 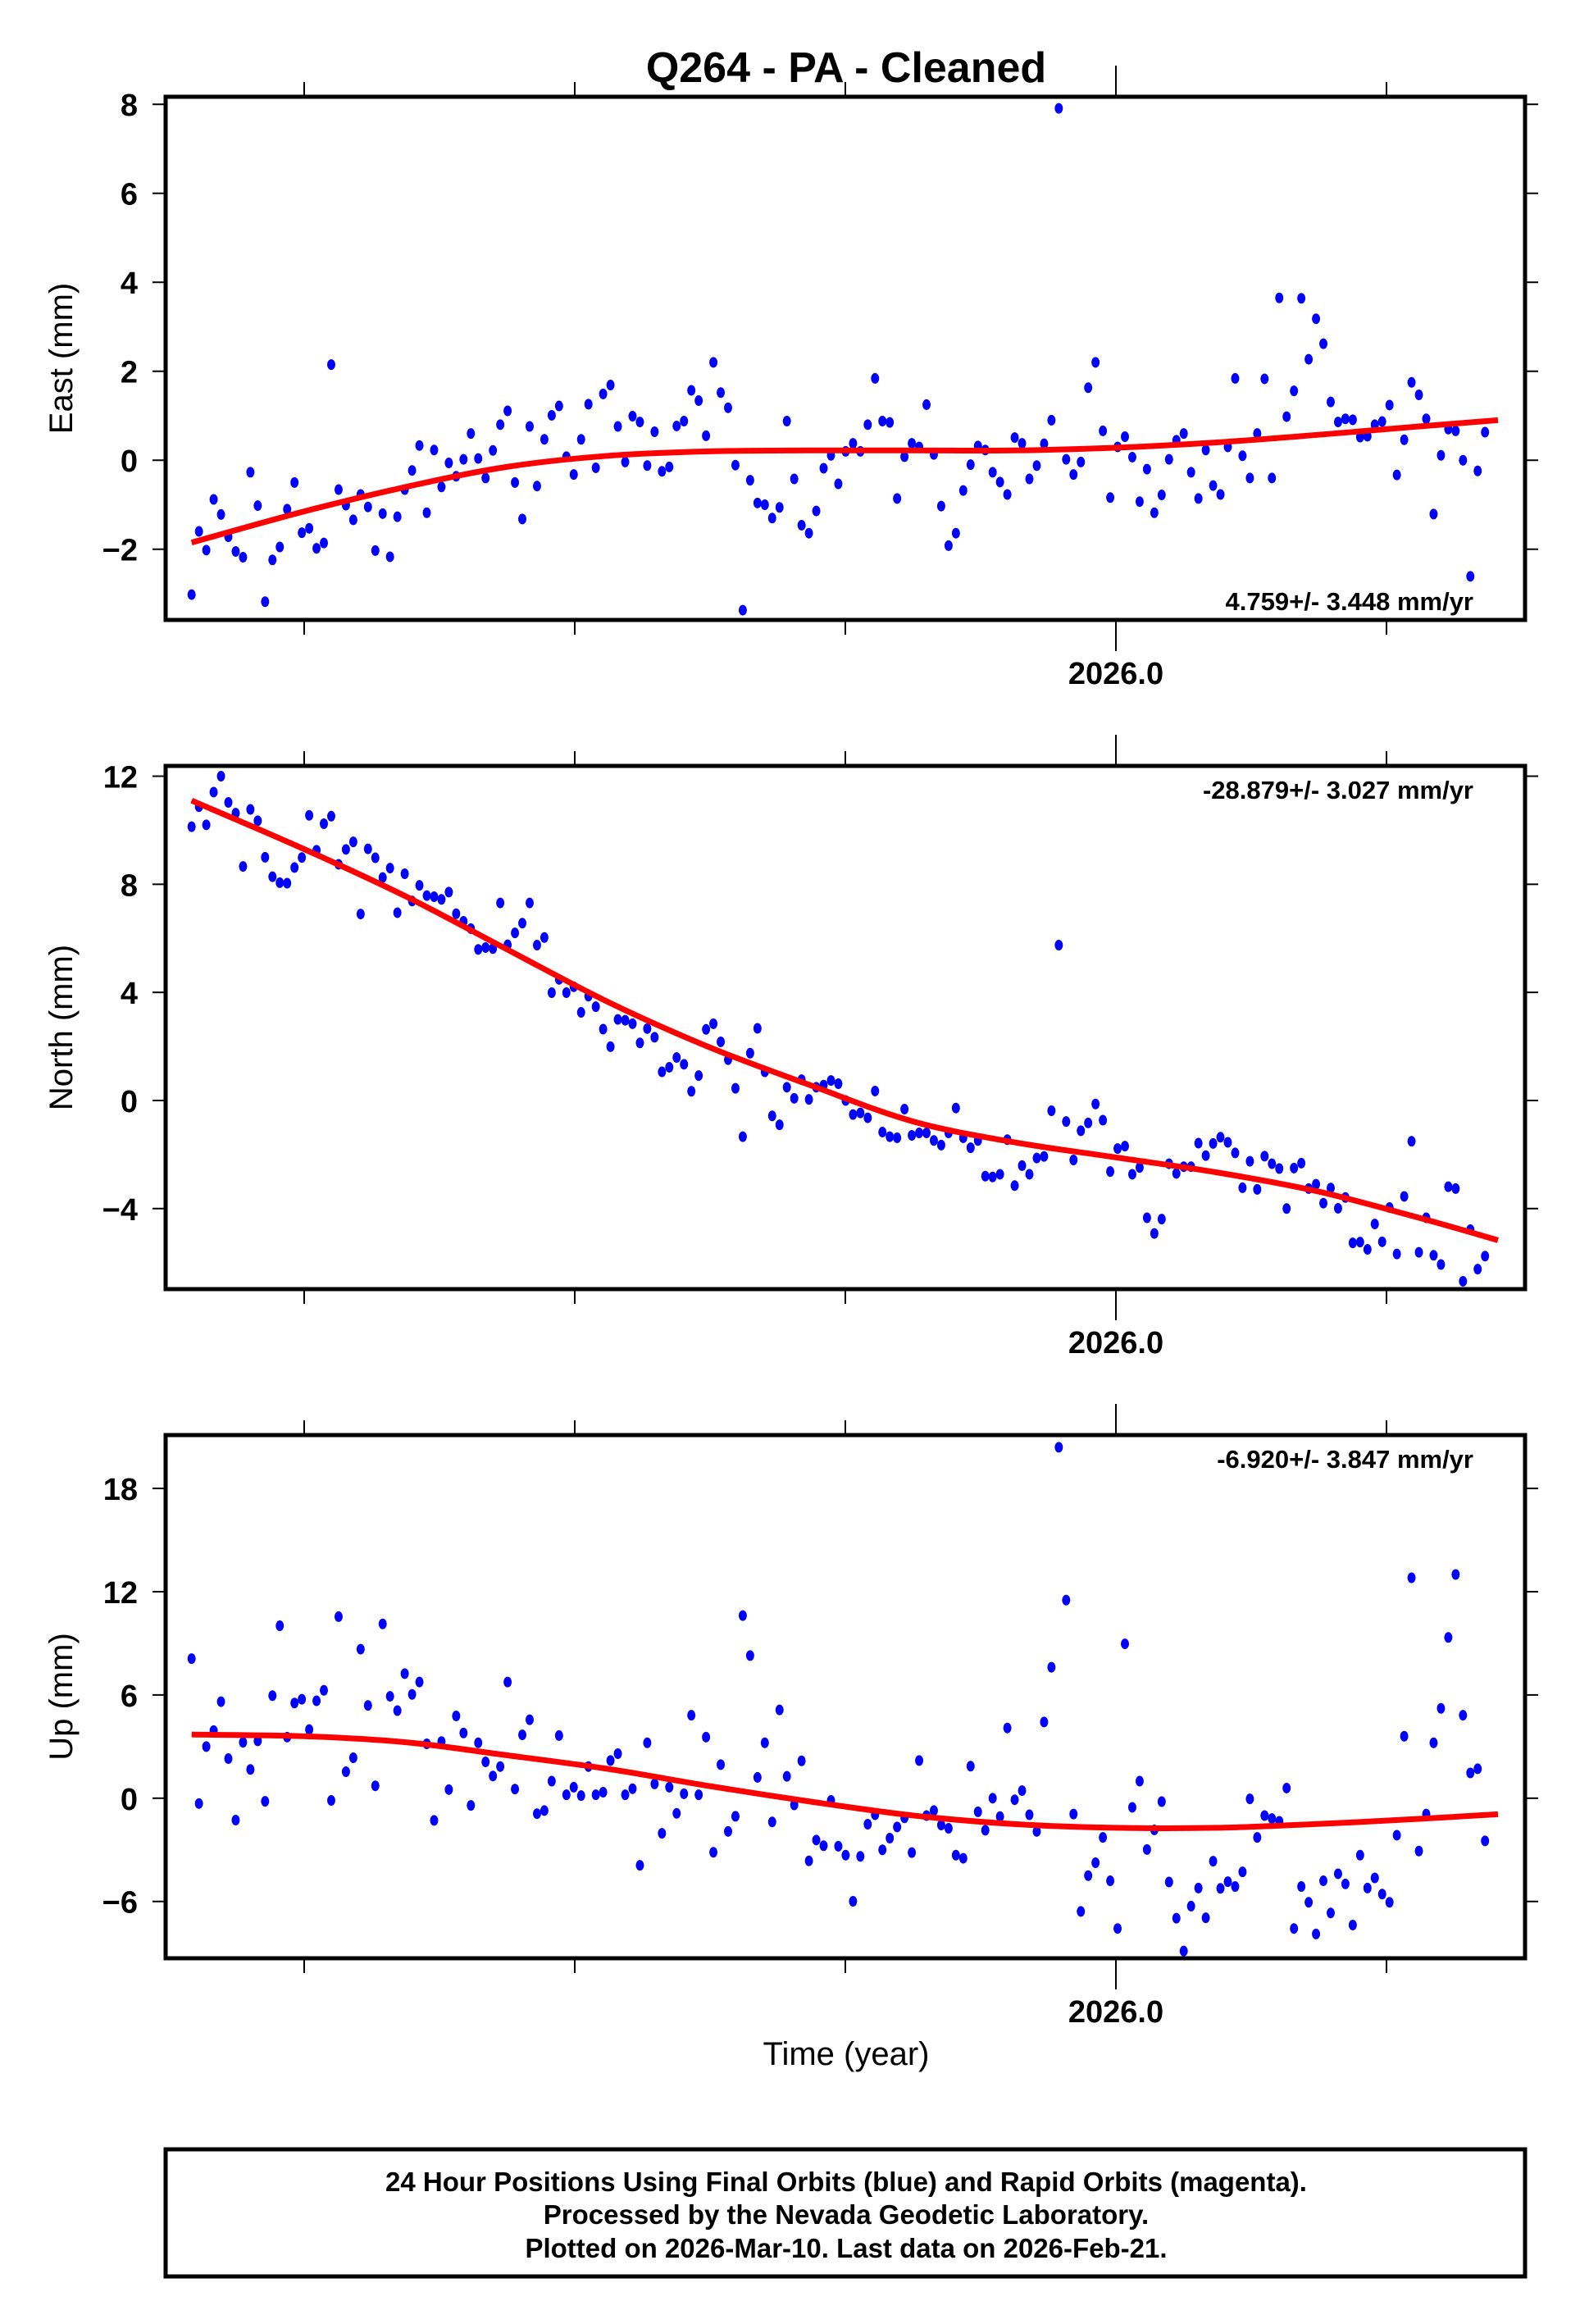 I want to click on y-tick-label: 4, so click(x=129, y=284).